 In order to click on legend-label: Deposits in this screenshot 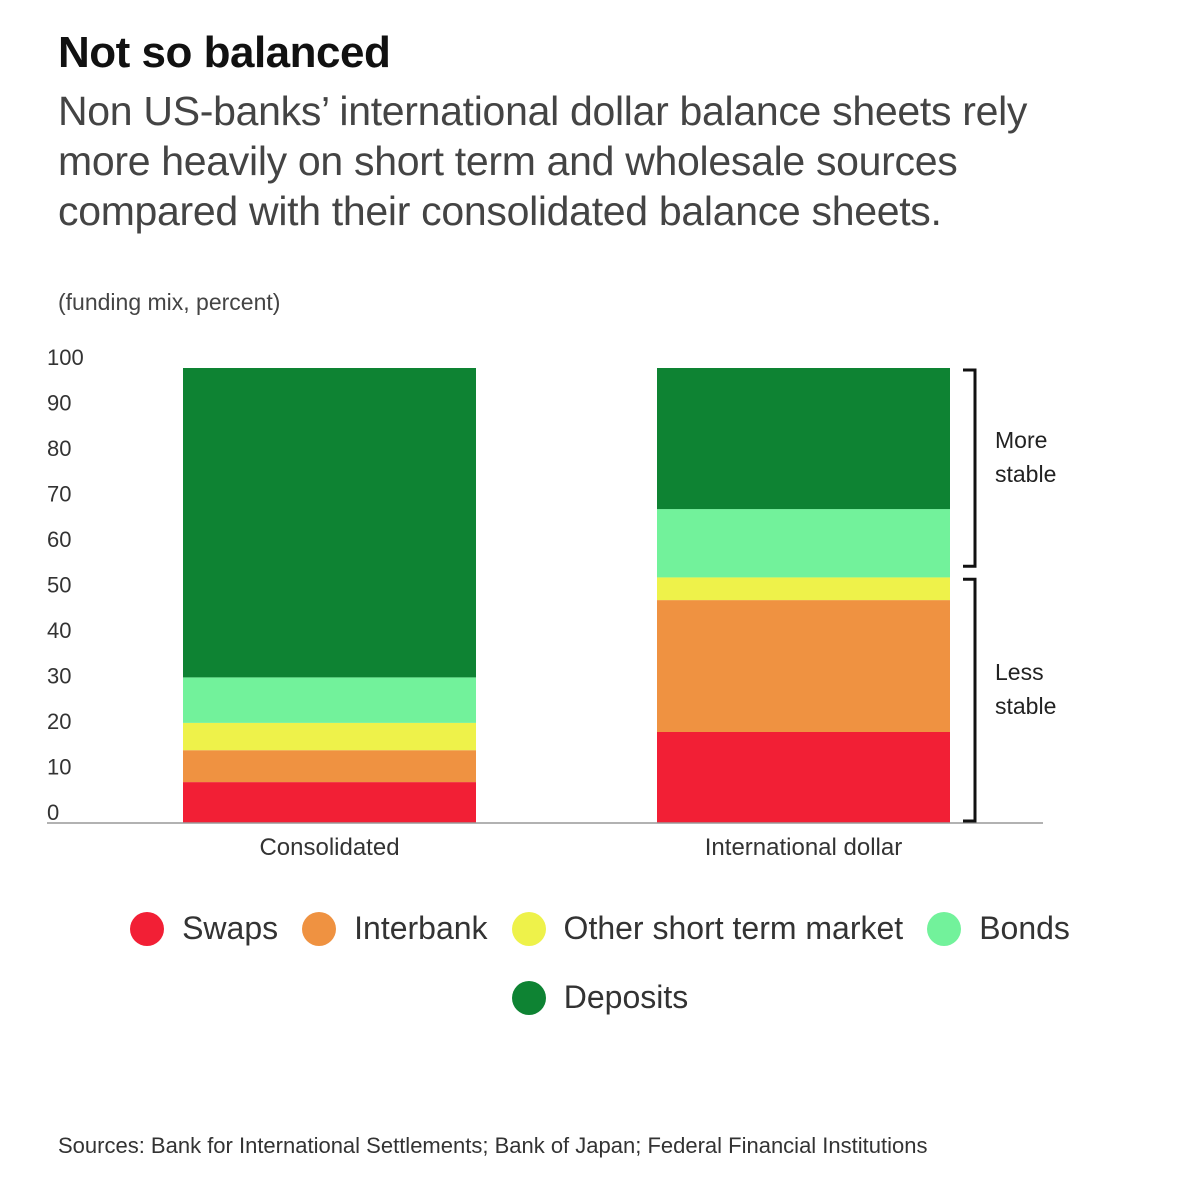, I will do `click(626, 997)`.